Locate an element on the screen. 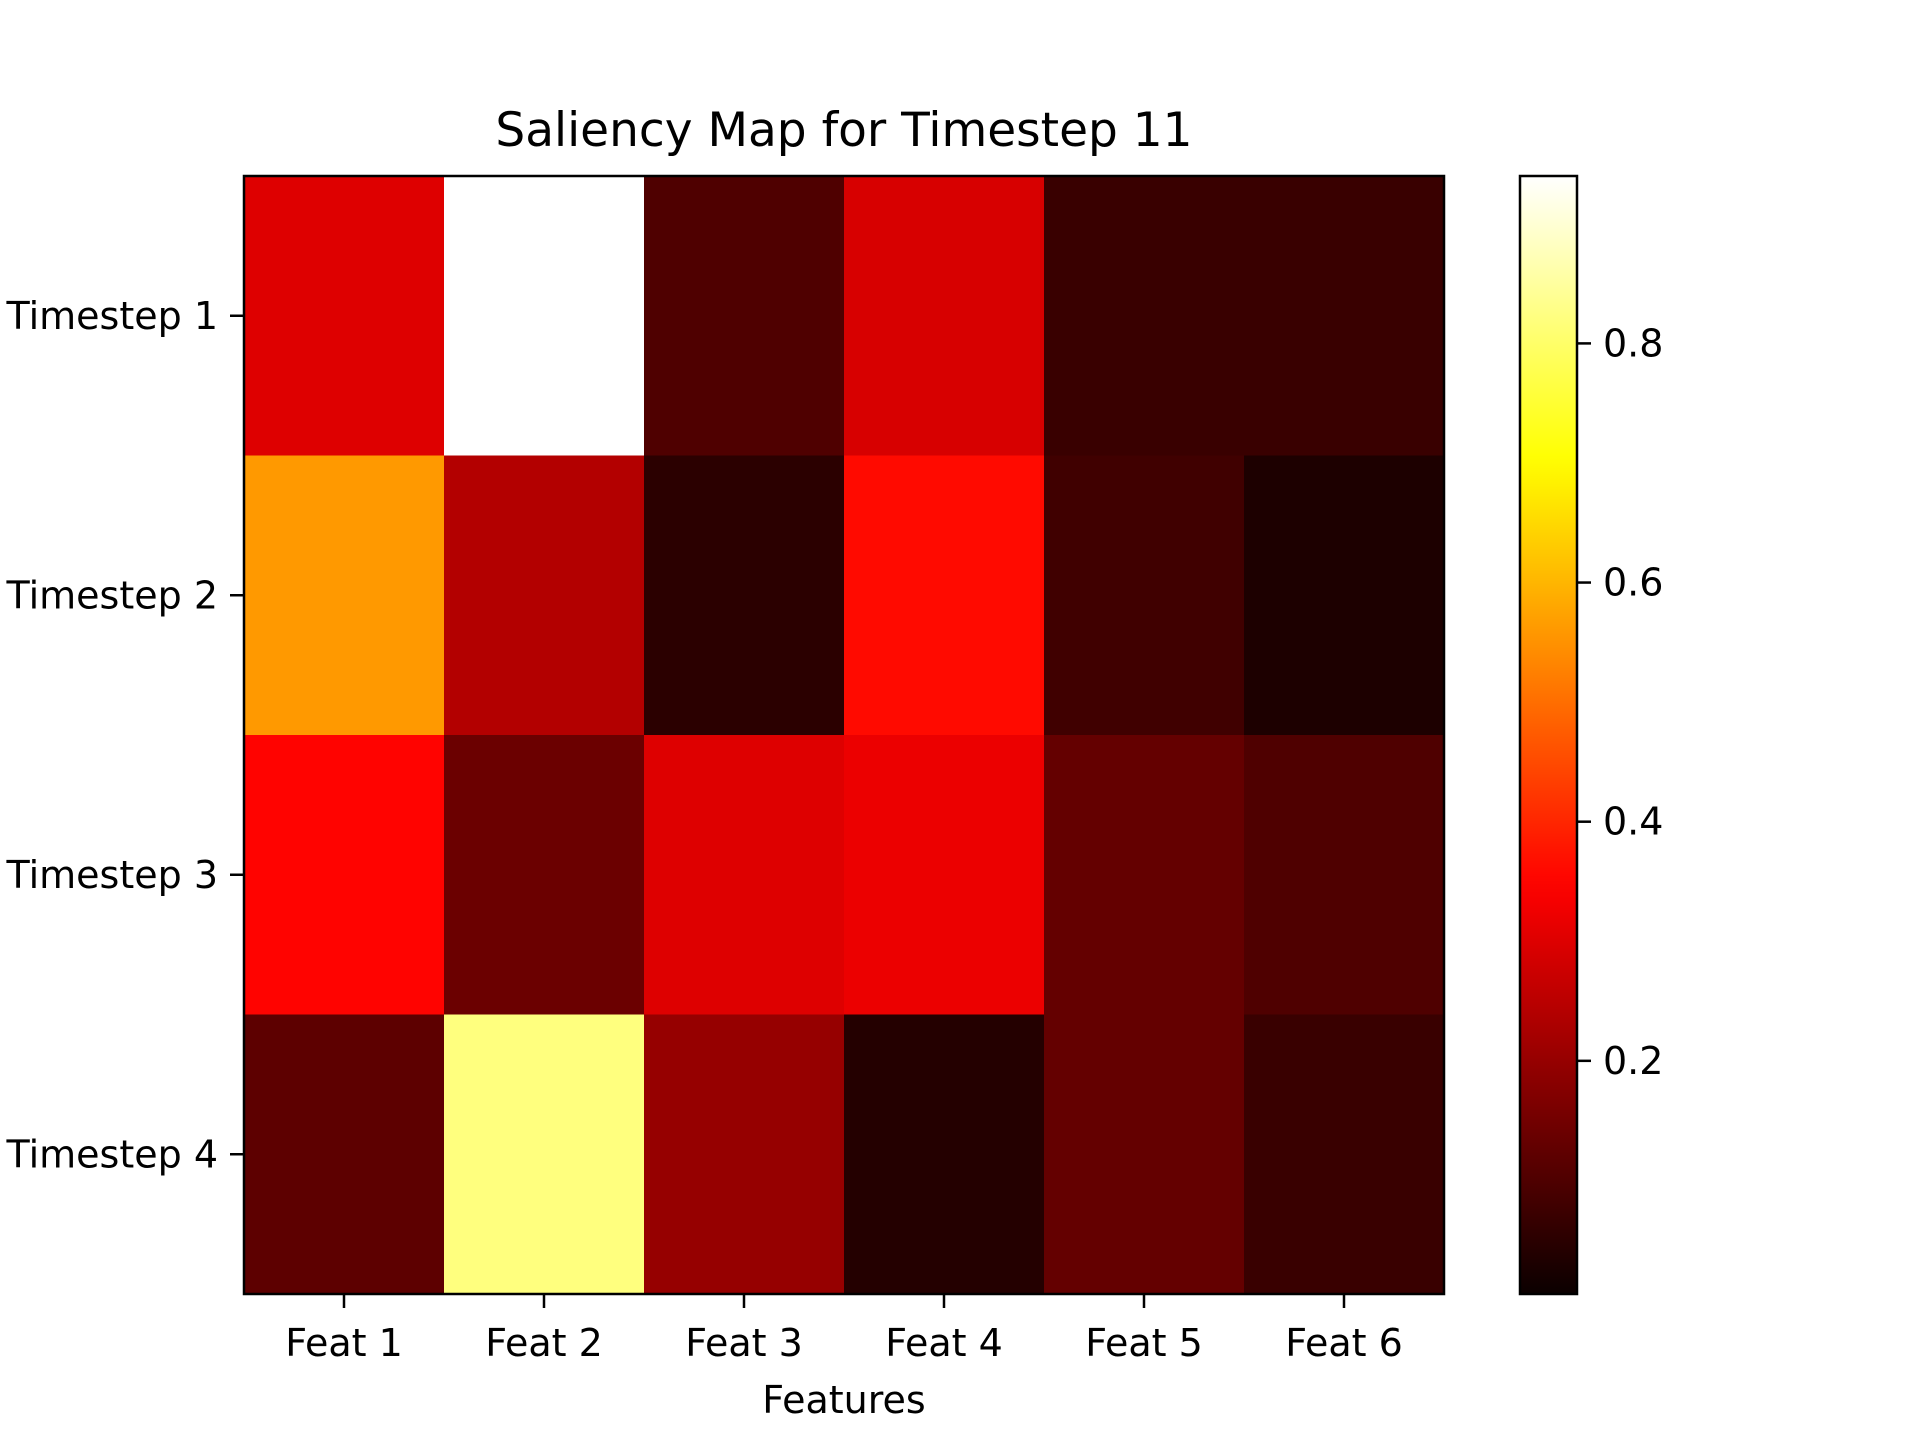  chart-title: Saliency Map for Timestep 11 is located at coordinates (843, 130).